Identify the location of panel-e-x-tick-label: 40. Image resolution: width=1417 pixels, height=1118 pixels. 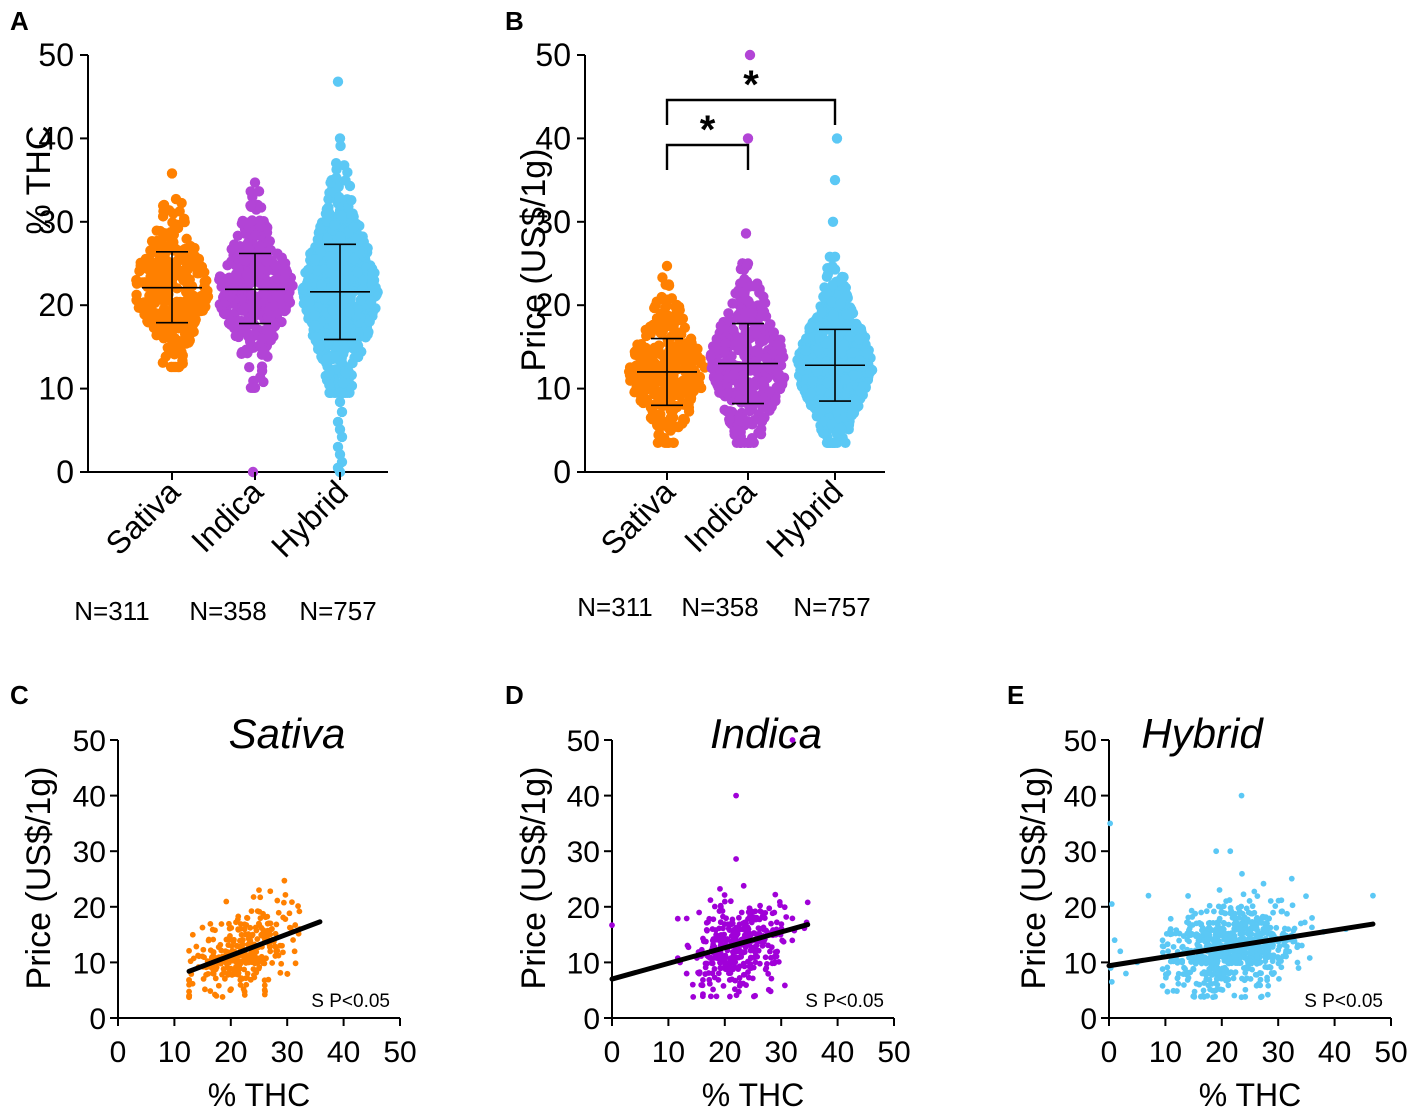
(1334, 1052).